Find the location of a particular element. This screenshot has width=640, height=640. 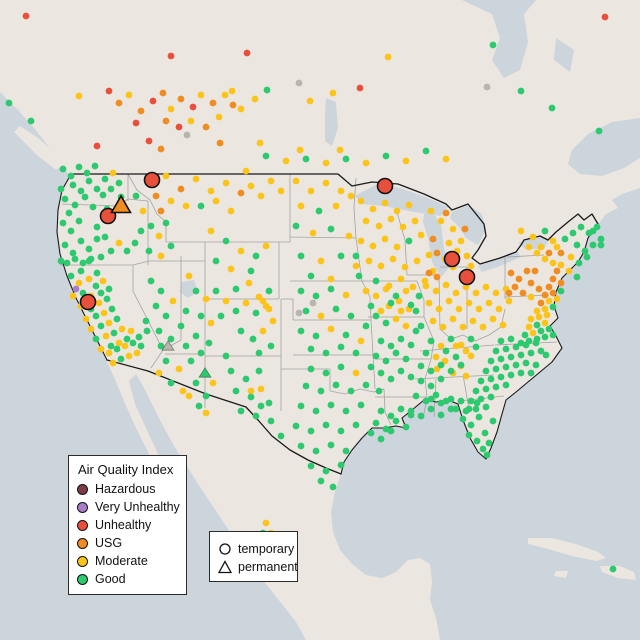

gulf-of-st-lawrence is located at coordinates (604, 147).